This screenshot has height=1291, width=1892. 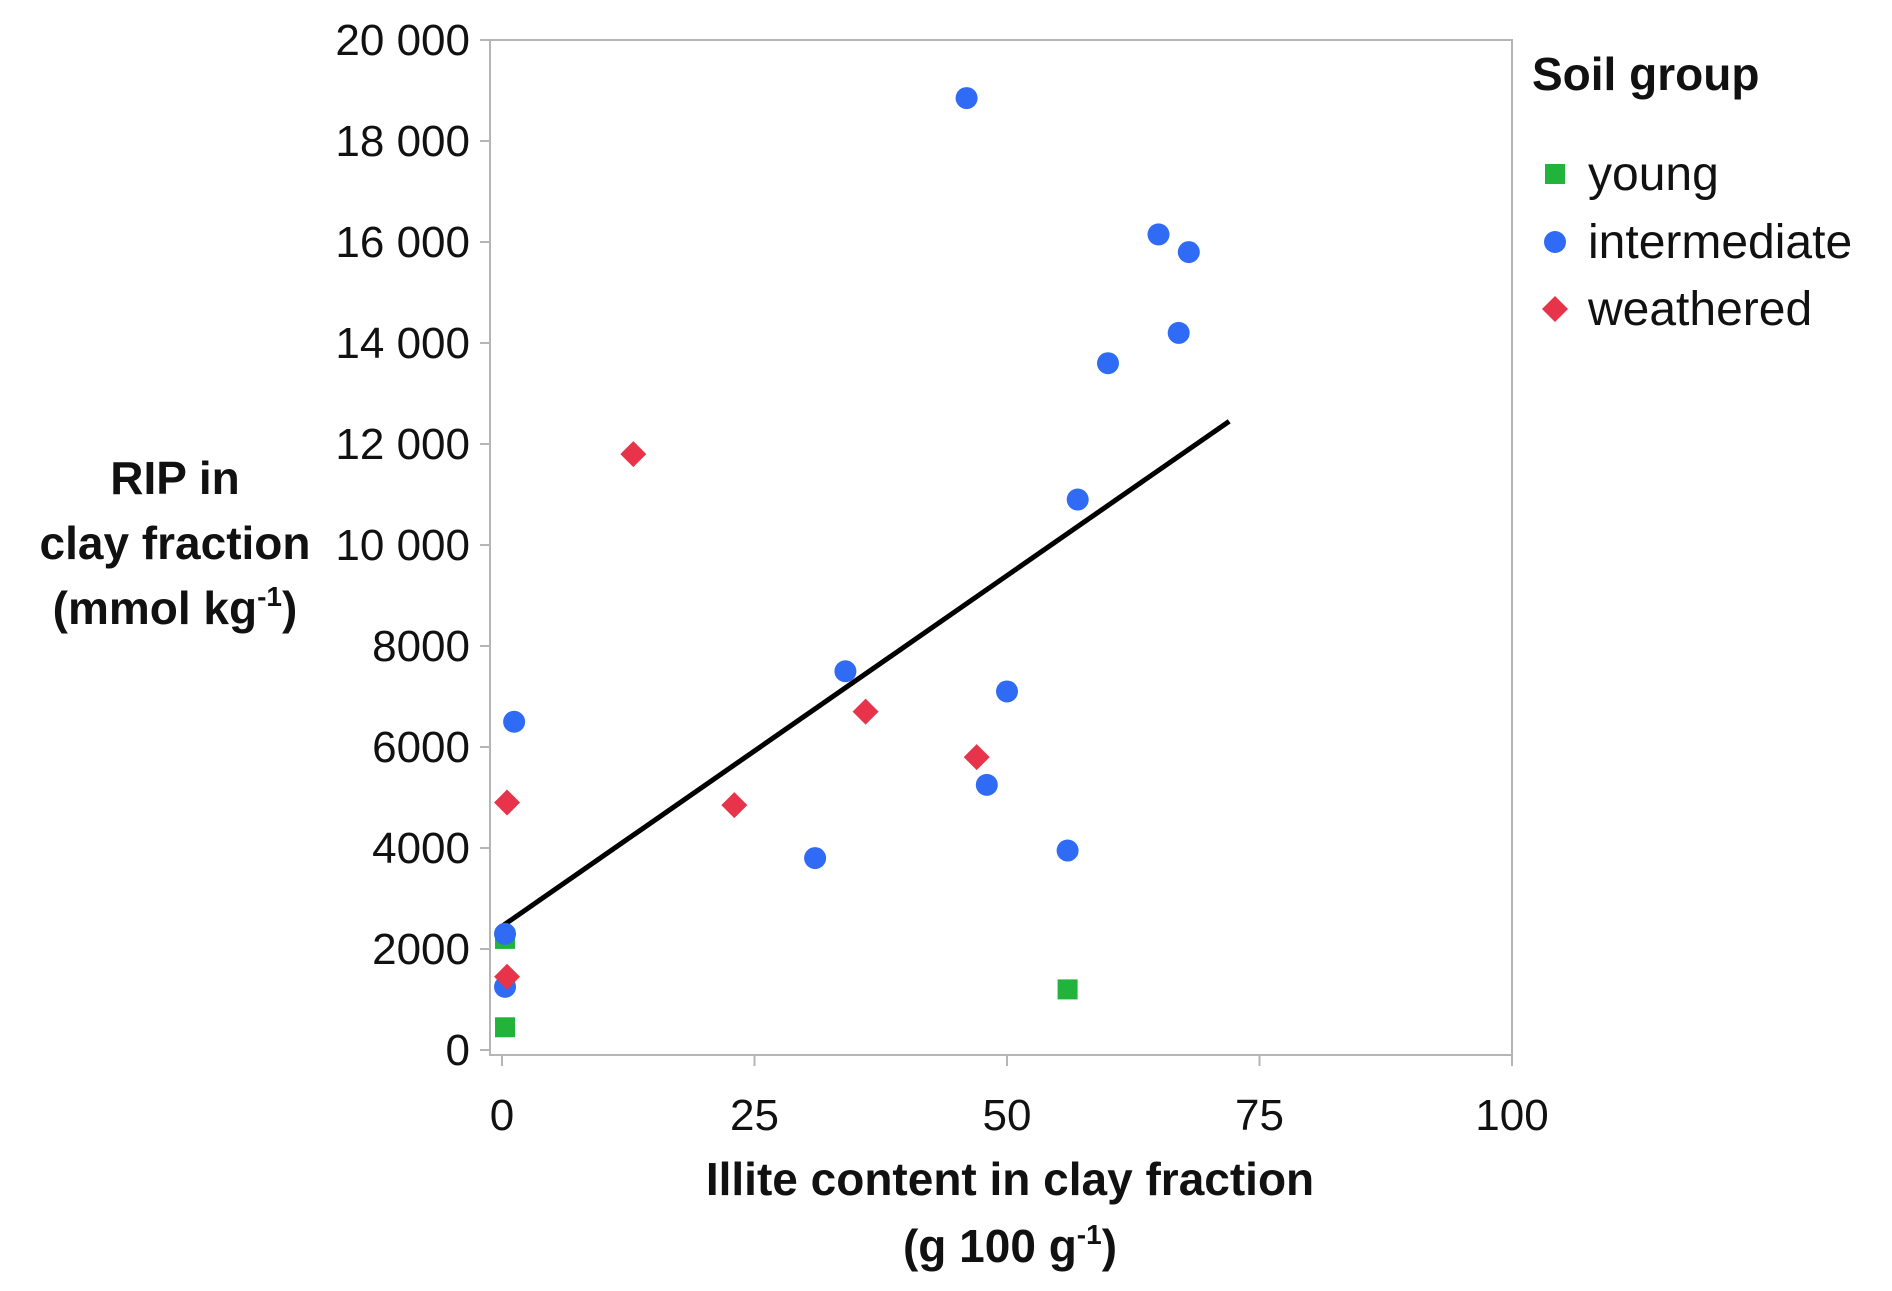 I want to click on y-tick-label: 4000, so click(x=421, y=848).